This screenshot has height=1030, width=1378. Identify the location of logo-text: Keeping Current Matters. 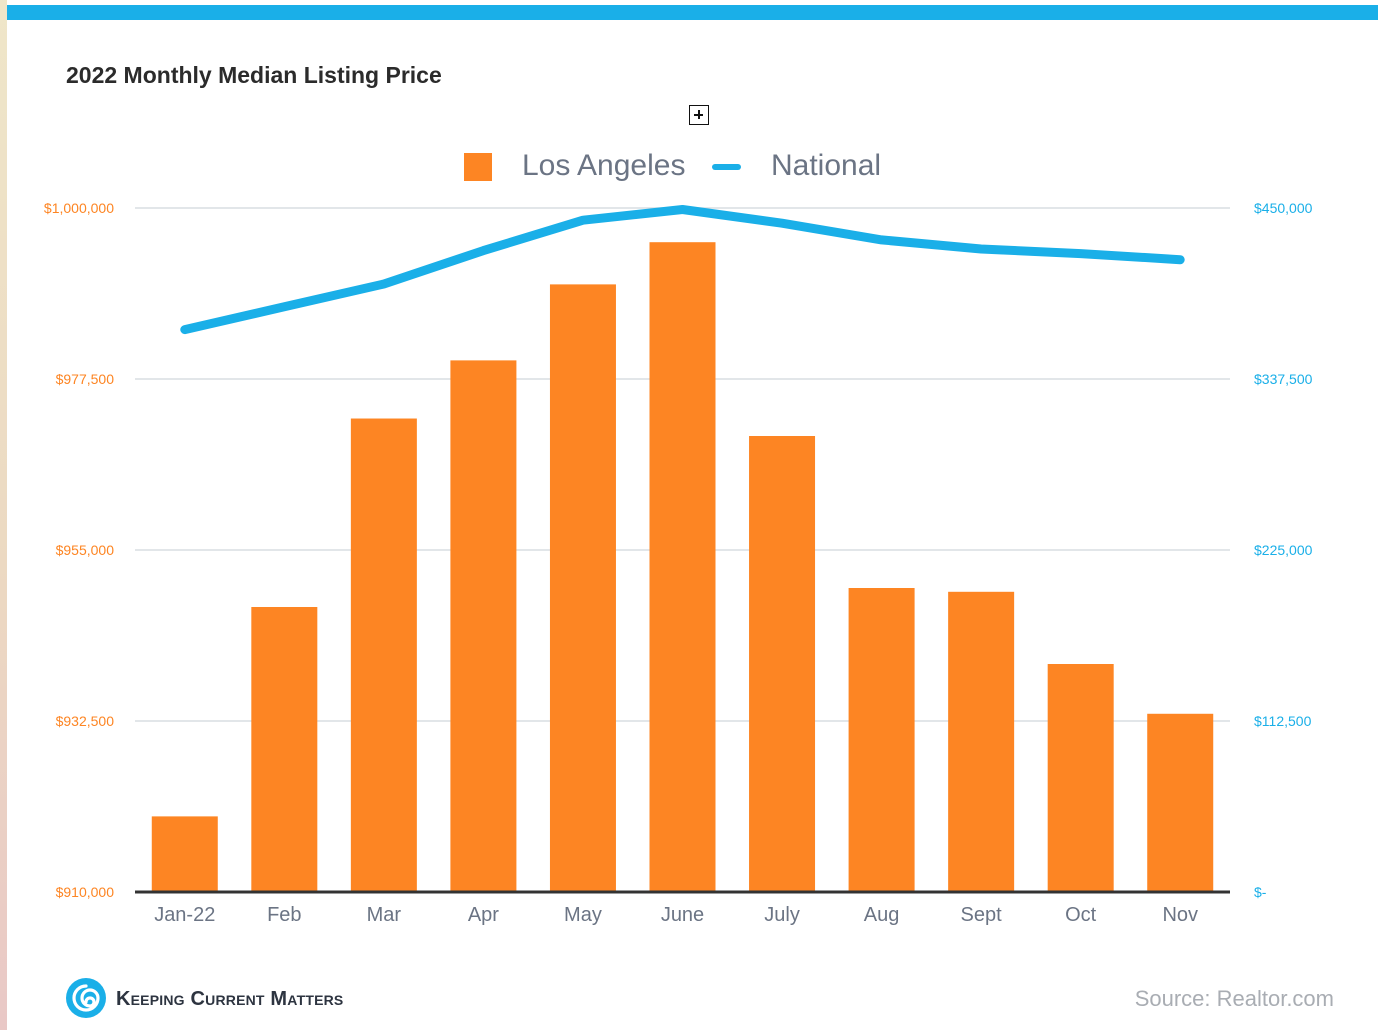
(230, 999).